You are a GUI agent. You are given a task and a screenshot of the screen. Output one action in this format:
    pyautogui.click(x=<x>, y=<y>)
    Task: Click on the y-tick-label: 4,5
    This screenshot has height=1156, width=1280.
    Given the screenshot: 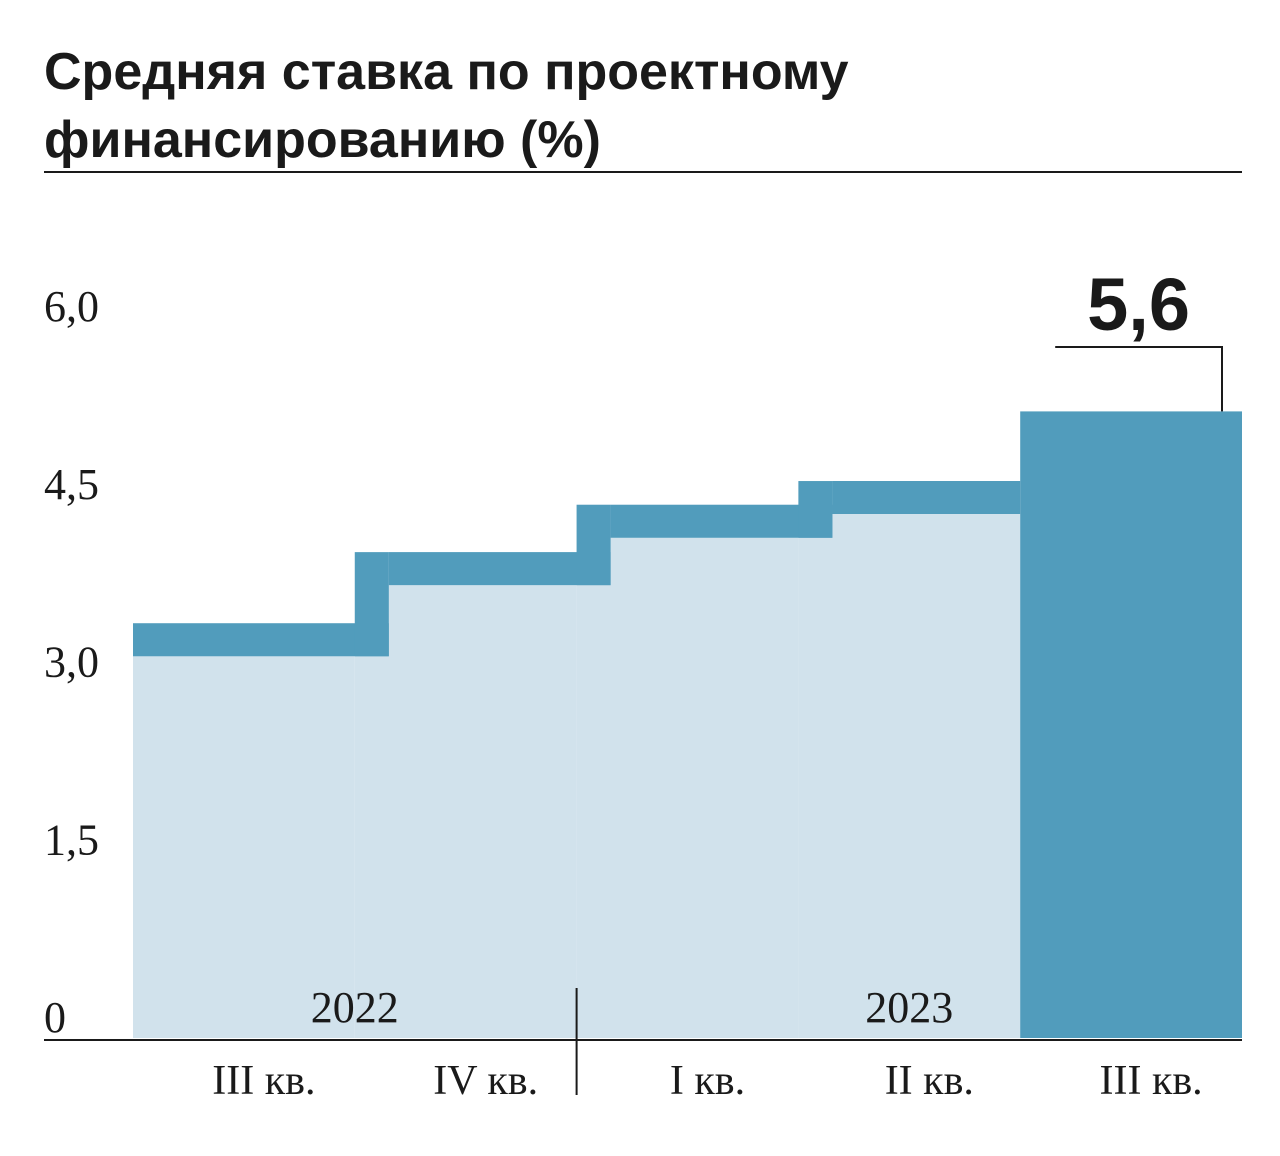 What is the action you would take?
    pyautogui.click(x=71, y=484)
    